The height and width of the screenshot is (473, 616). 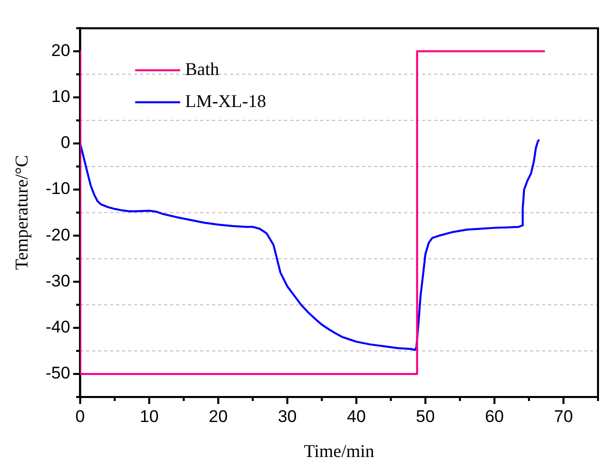 I want to click on y-tick-label: 10, so click(x=60, y=96).